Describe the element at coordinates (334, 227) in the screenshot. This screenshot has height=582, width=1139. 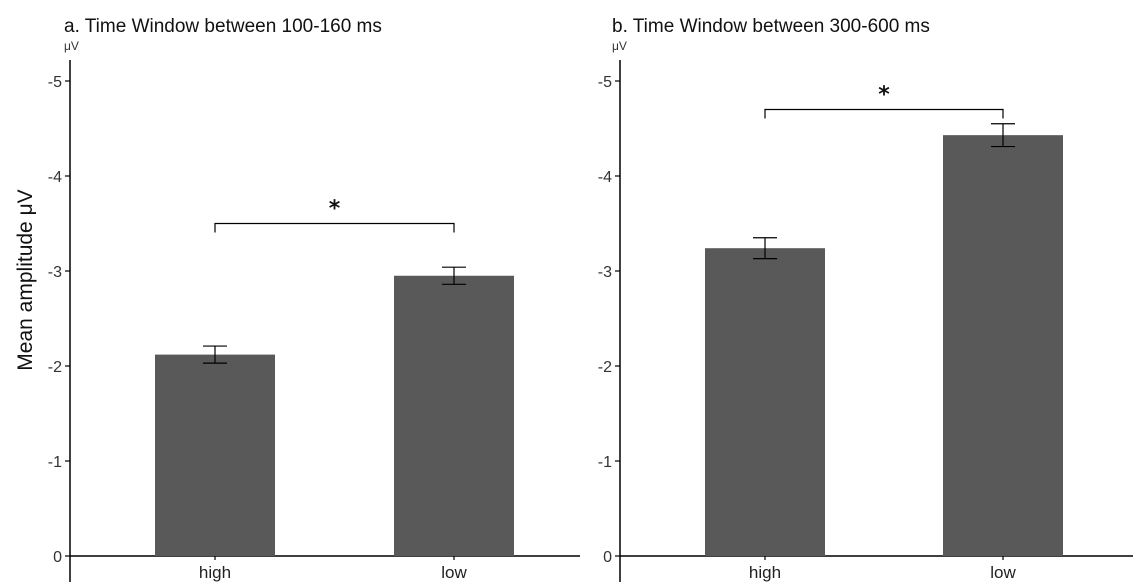
I see `panel-a-significance-bracket` at that location.